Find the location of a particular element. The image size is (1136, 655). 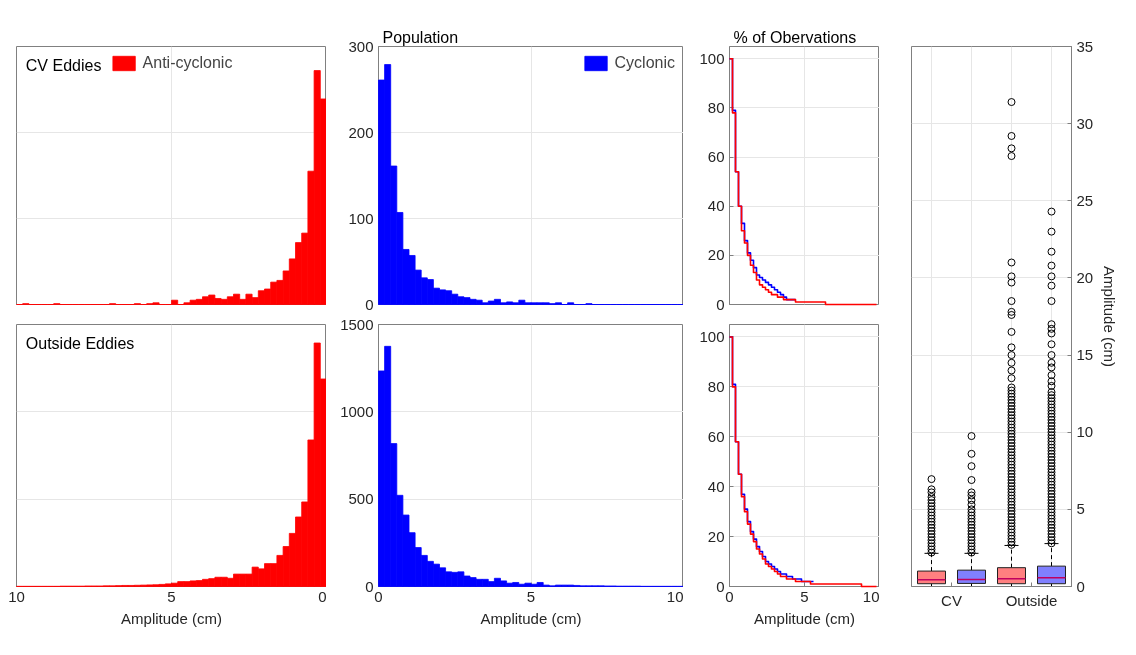

x-tick-label: CV is located at coordinates (951, 600).